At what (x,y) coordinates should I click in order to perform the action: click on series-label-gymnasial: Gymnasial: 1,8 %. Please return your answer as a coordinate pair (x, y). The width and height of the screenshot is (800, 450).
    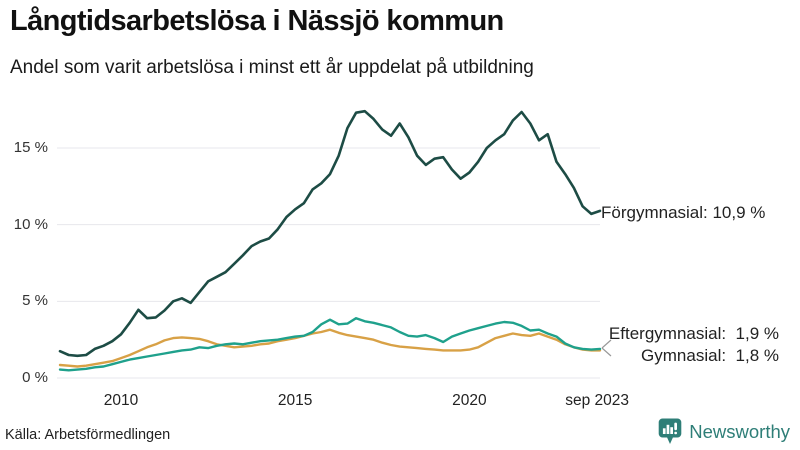
    Looking at the image, I should click on (710, 355).